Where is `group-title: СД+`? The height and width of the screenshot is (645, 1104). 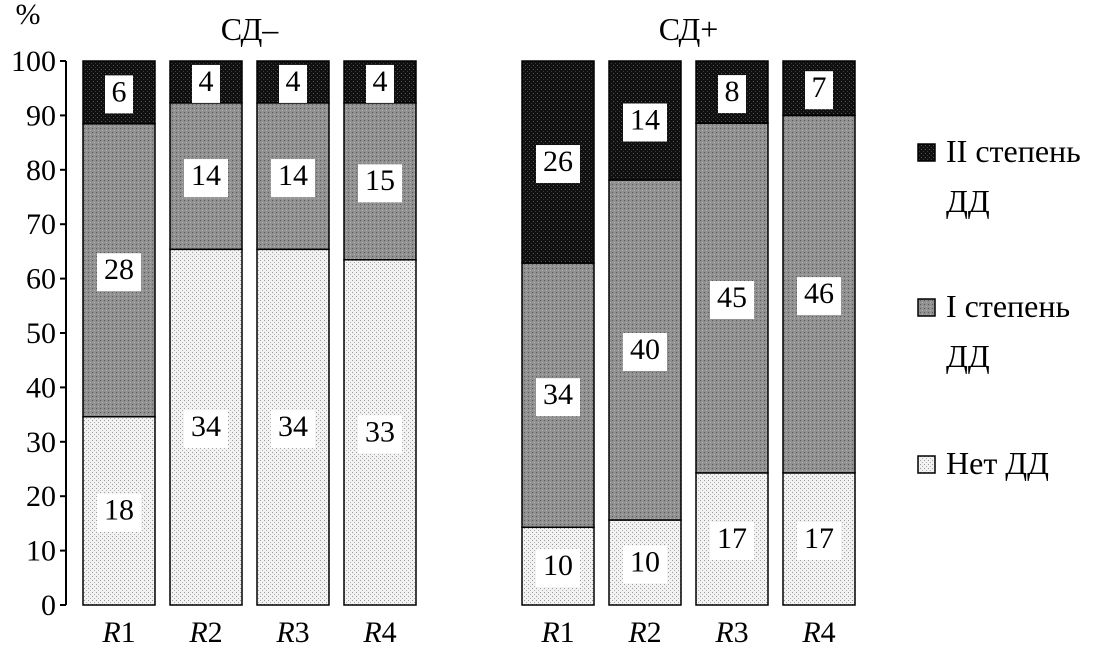 group-title: СД+ is located at coordinates (689, 29).